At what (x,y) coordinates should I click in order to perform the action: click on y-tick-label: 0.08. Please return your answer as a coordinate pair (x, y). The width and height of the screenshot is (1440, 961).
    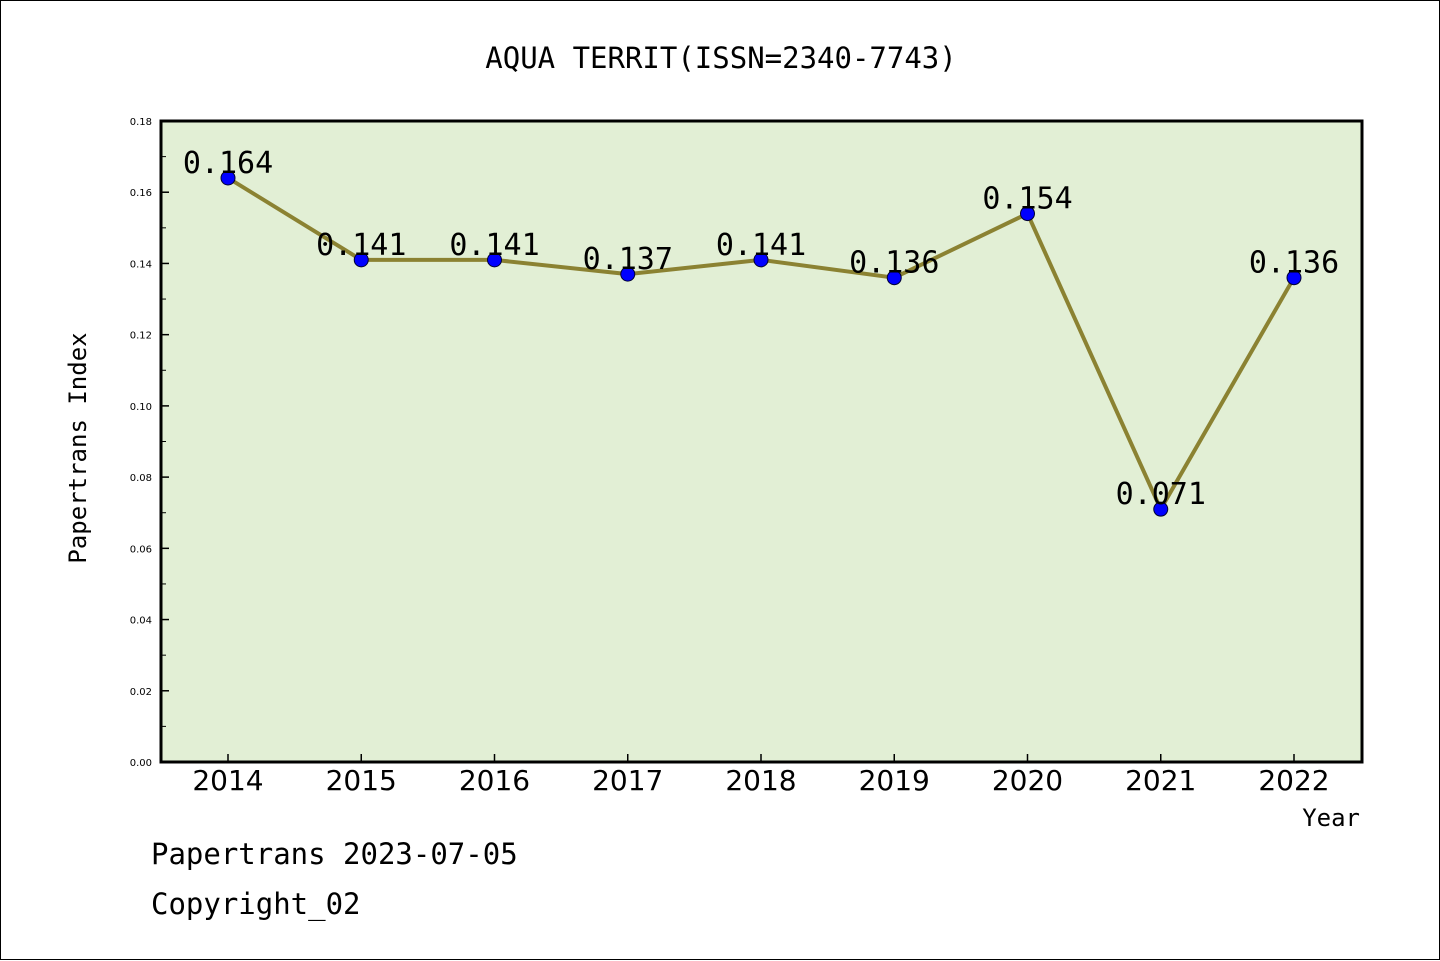
    Looking at the image, I should click on (141, 478).